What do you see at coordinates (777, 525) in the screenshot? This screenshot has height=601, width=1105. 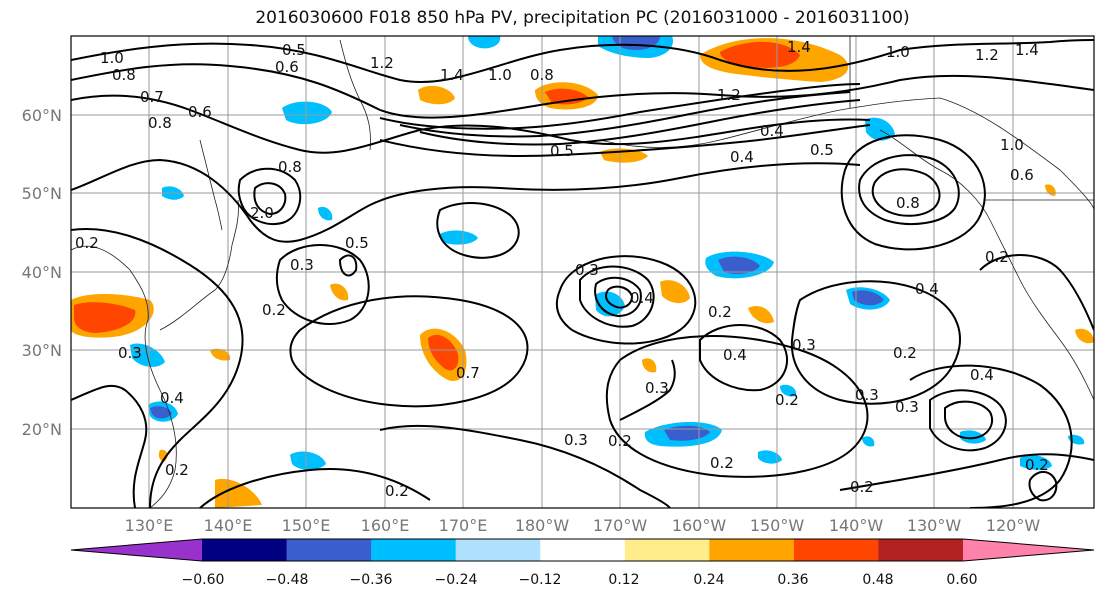 I see `lon-label: 150°W` at bounding box center [777, 525].